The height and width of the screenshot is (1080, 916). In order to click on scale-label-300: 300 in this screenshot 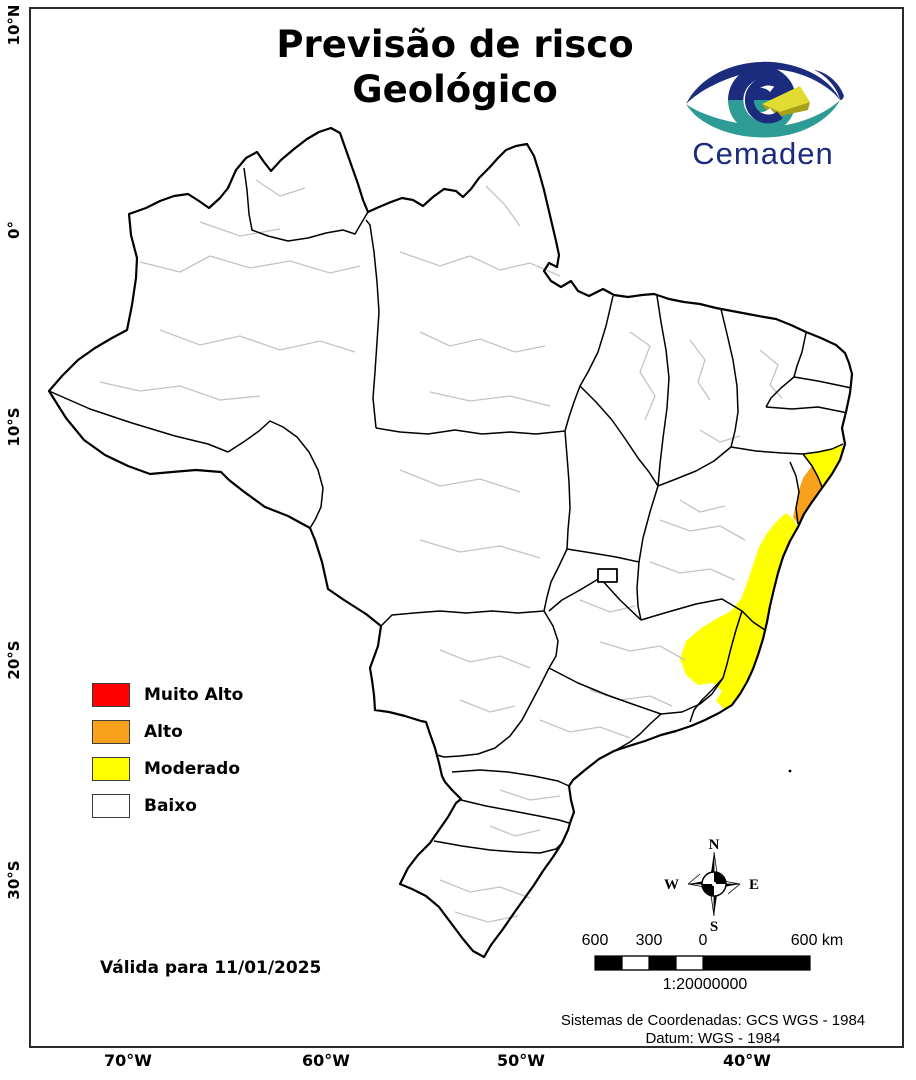, I will do `click(649, 940)`.